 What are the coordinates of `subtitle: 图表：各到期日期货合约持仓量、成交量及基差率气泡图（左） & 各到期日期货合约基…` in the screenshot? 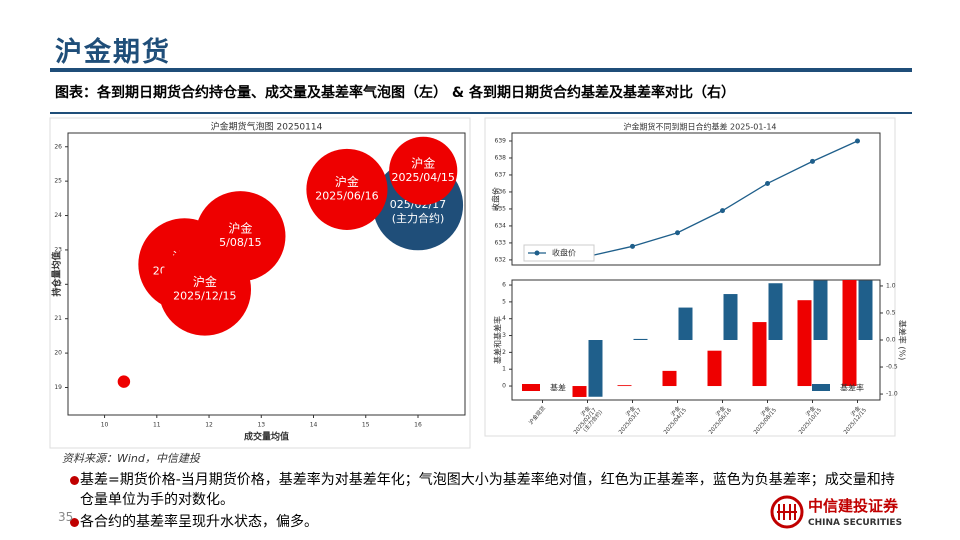 It's located at (395, 93).